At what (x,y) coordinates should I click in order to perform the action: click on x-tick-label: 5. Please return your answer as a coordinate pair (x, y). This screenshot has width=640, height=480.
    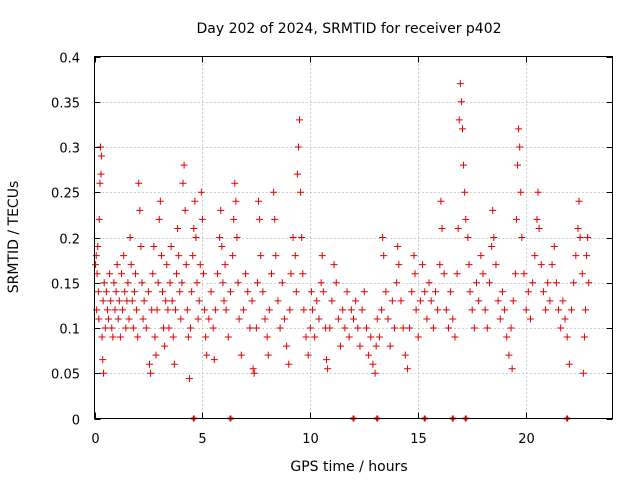
    Looking at the image, I should click on (202, 439).